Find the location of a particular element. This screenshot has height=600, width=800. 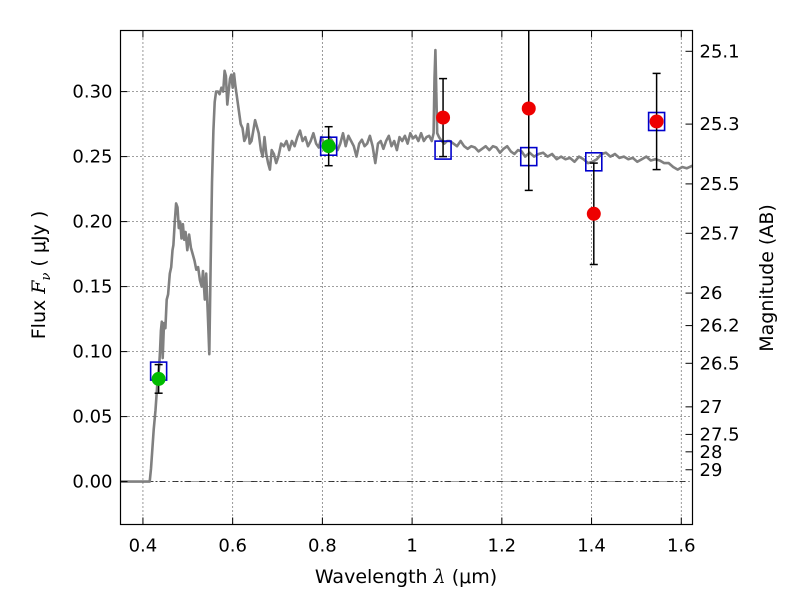

x-tick-label: 1.2 is located at coordinates (502, 546).